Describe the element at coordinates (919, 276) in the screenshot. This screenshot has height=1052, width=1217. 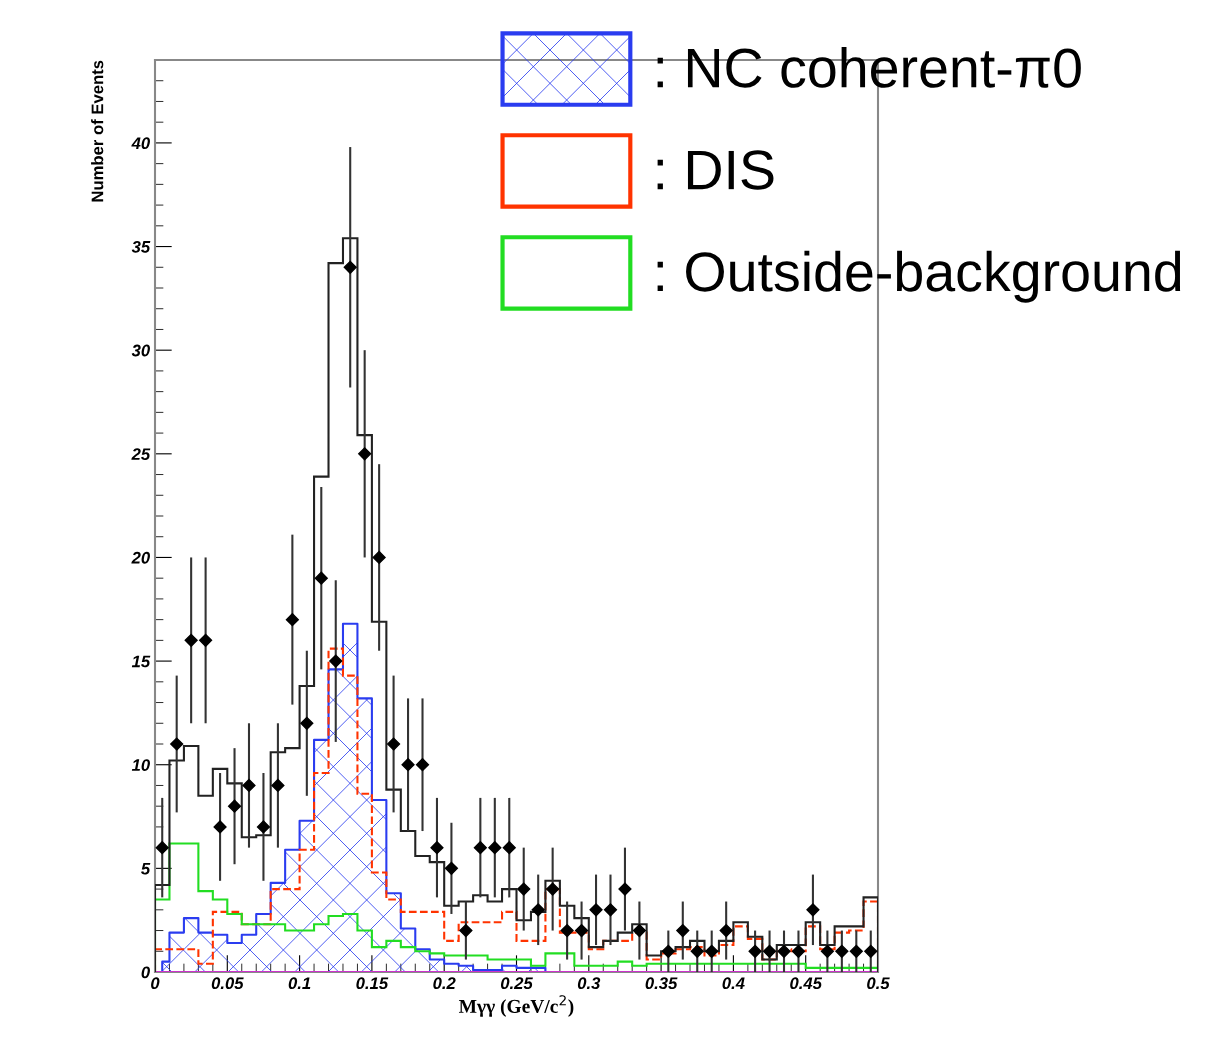
I see `legend-label: : Outside-background` at that location.